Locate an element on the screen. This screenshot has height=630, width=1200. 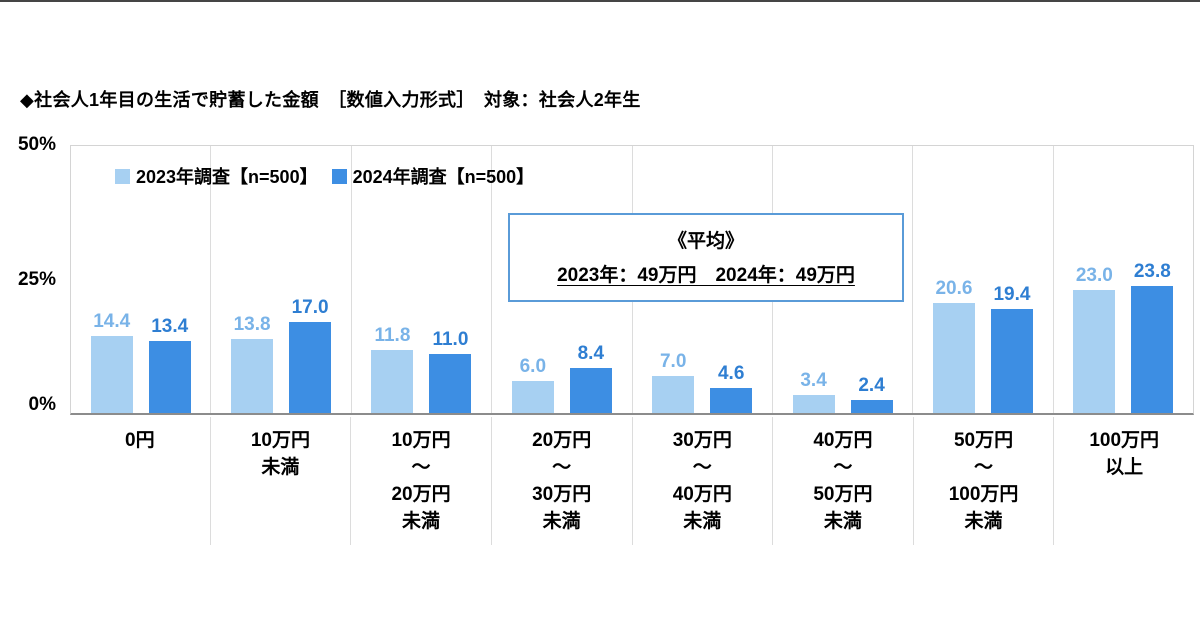
y-tick-50: 50% is located at coordinates (36, 144).